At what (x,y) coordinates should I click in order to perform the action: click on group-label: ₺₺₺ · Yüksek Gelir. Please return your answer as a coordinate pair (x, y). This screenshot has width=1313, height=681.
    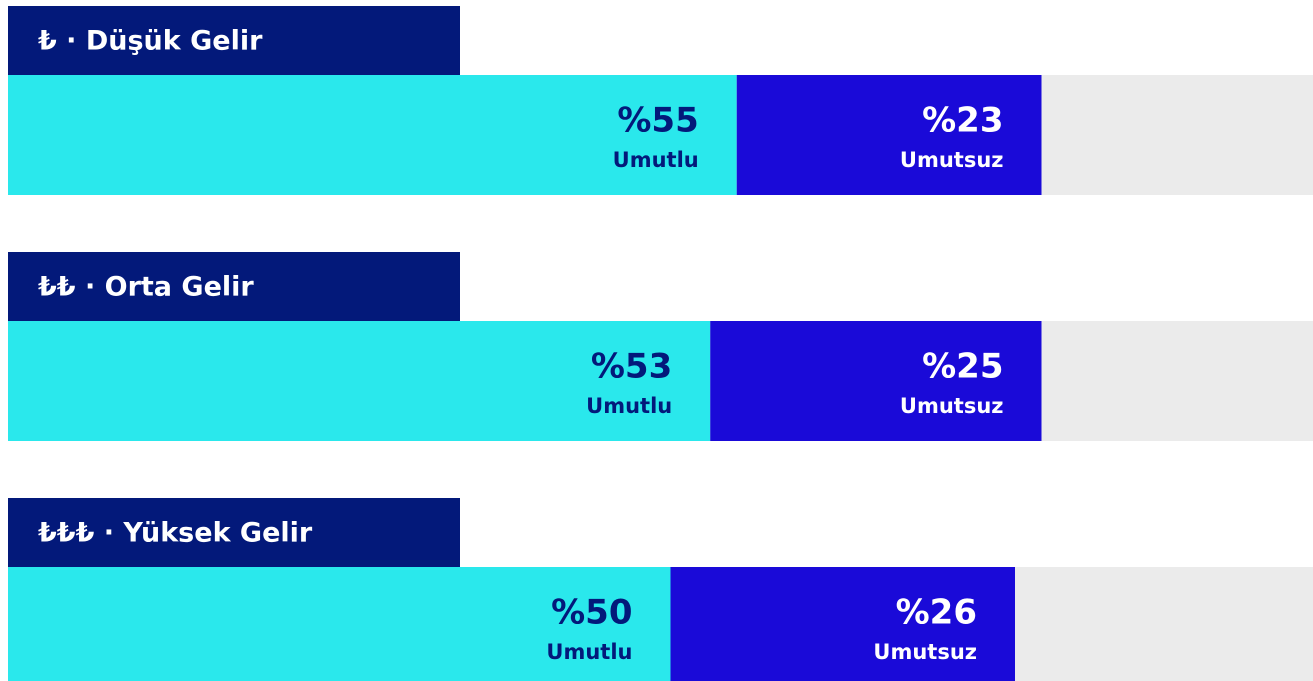
    Looking at the image, I should click on (175, 533).